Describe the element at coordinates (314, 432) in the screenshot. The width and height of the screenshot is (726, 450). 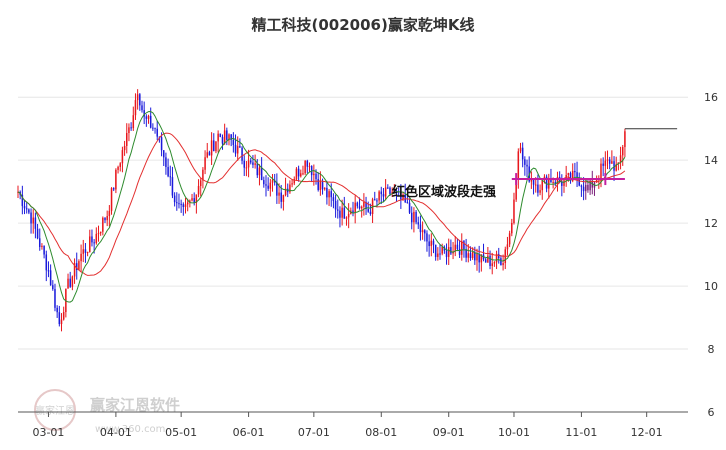
I see `x-tick-label: 07-01` at that location.